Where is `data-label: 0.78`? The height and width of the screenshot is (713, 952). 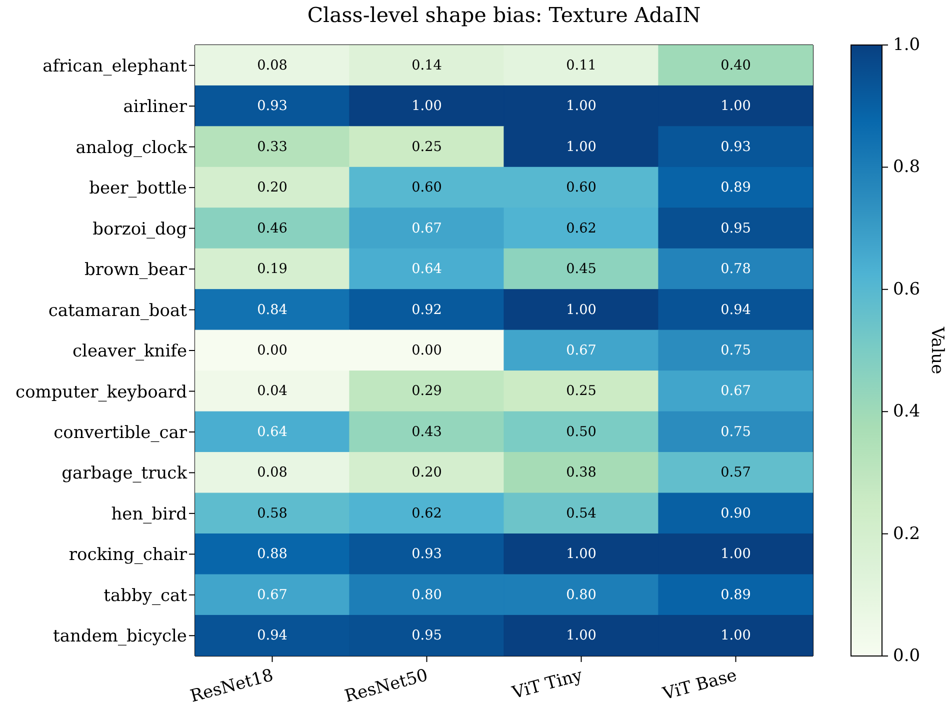
data-label: 0.78 is located at coordinates (735, 269).